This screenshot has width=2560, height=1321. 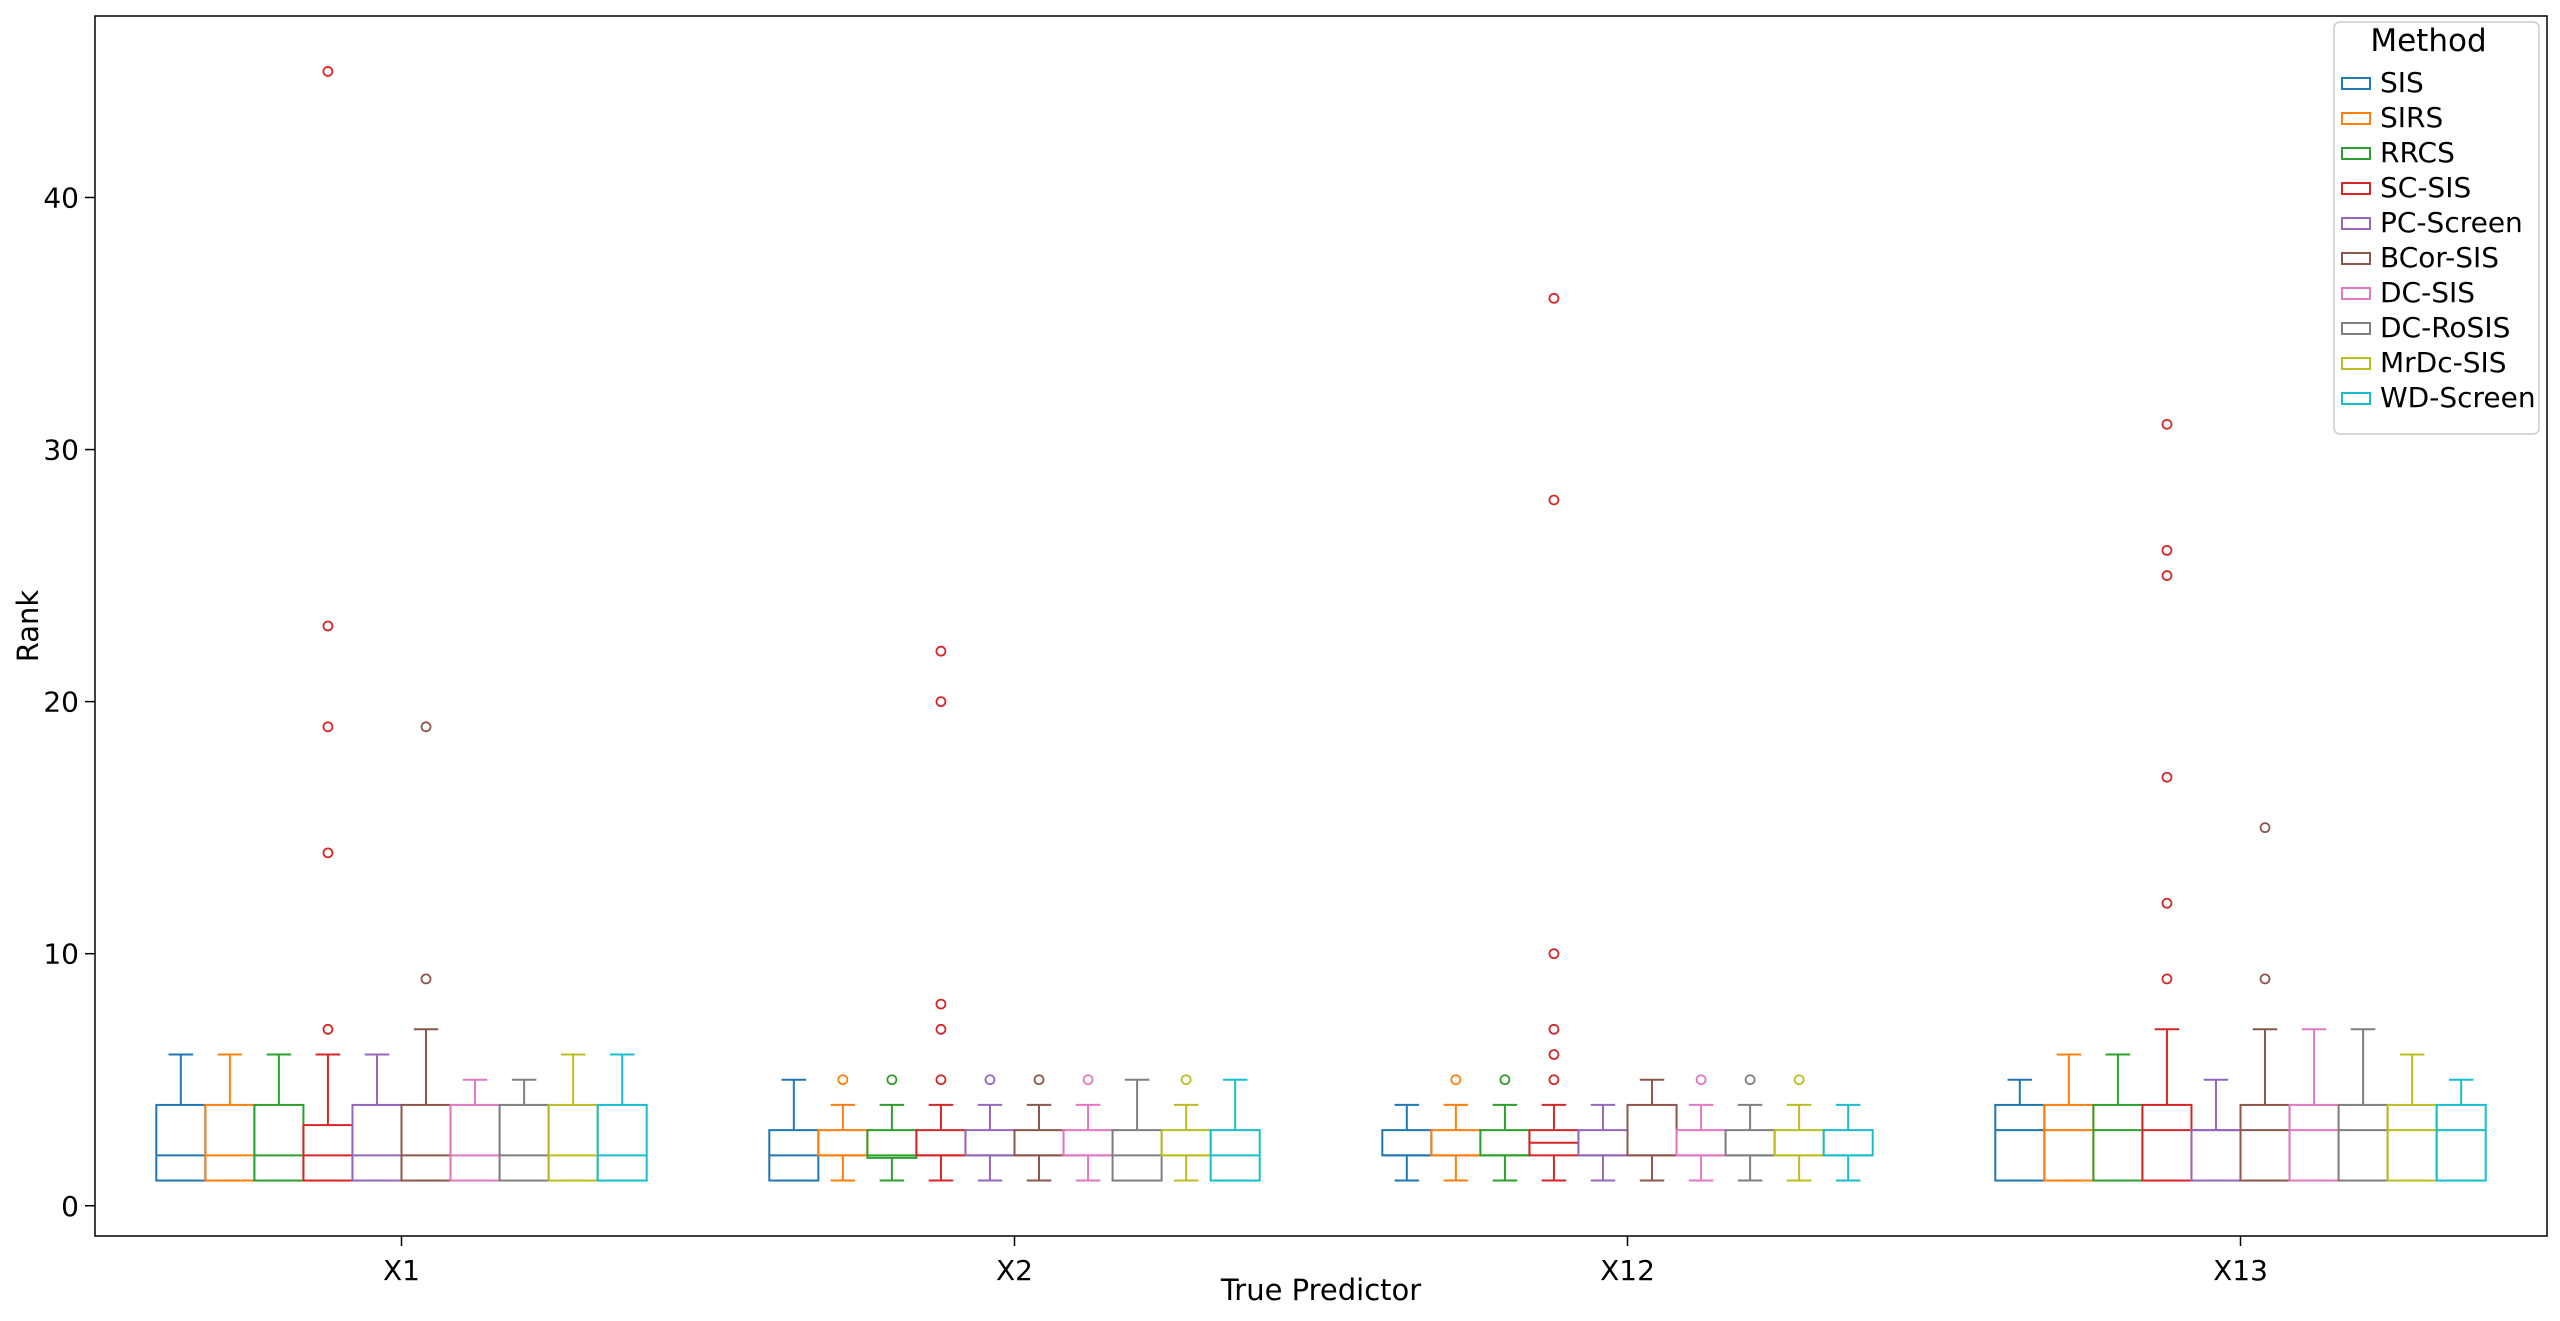 What do you see at coordinates (1652, 1130) in the screenshot?
I see `box-bcor-sis-x12` at bounding box center [1652, 1130].